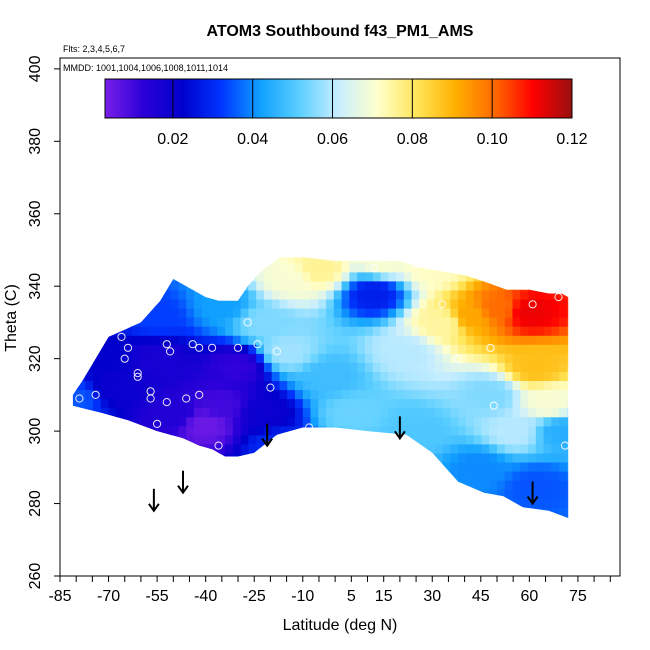 The image size is (650, 650). Describe the element at coordinates (329, 590) in the screenshot. I see `x-axis: -85 -70 -55 -40 -25 -10 5 15 30 45 60 75` at that location.